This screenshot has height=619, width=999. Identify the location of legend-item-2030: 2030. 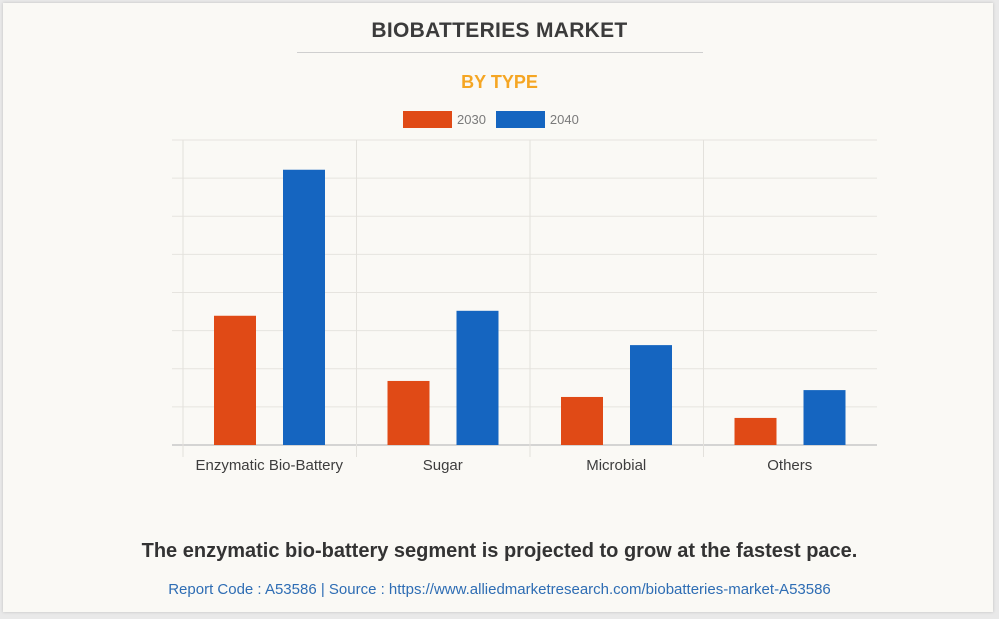
(444, 119).